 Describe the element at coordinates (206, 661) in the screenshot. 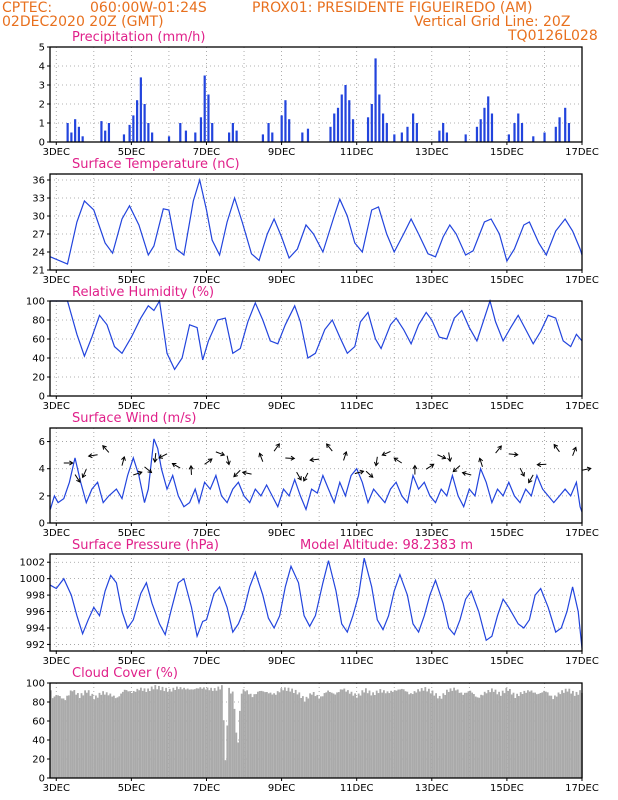

I see `x-tick-label: 7DEC` at that location.